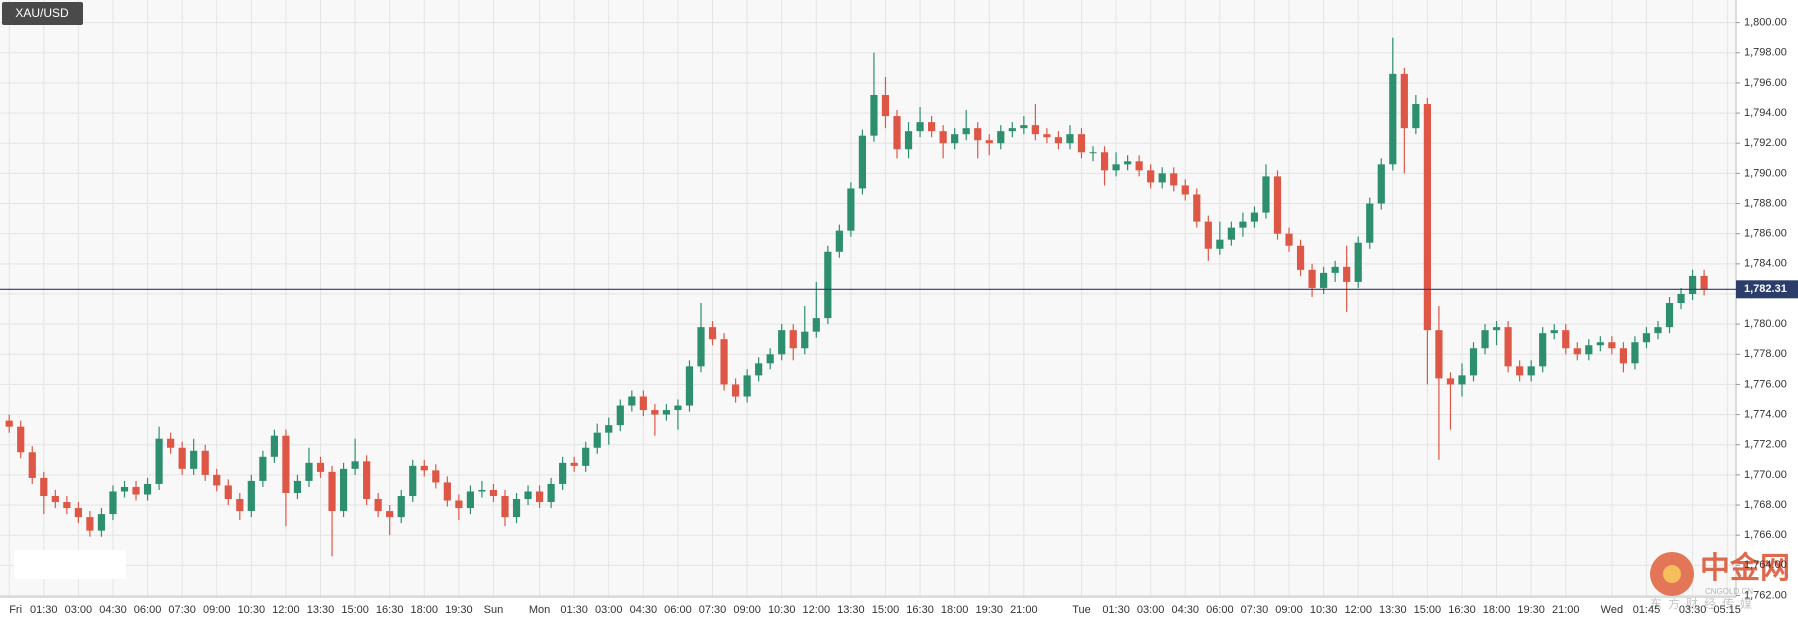 This screenshot has height=620, width=1798. Describe the element at coordinates (1289, 610) in the screenshot. I see `x-tick-label: 09:00` at that location.